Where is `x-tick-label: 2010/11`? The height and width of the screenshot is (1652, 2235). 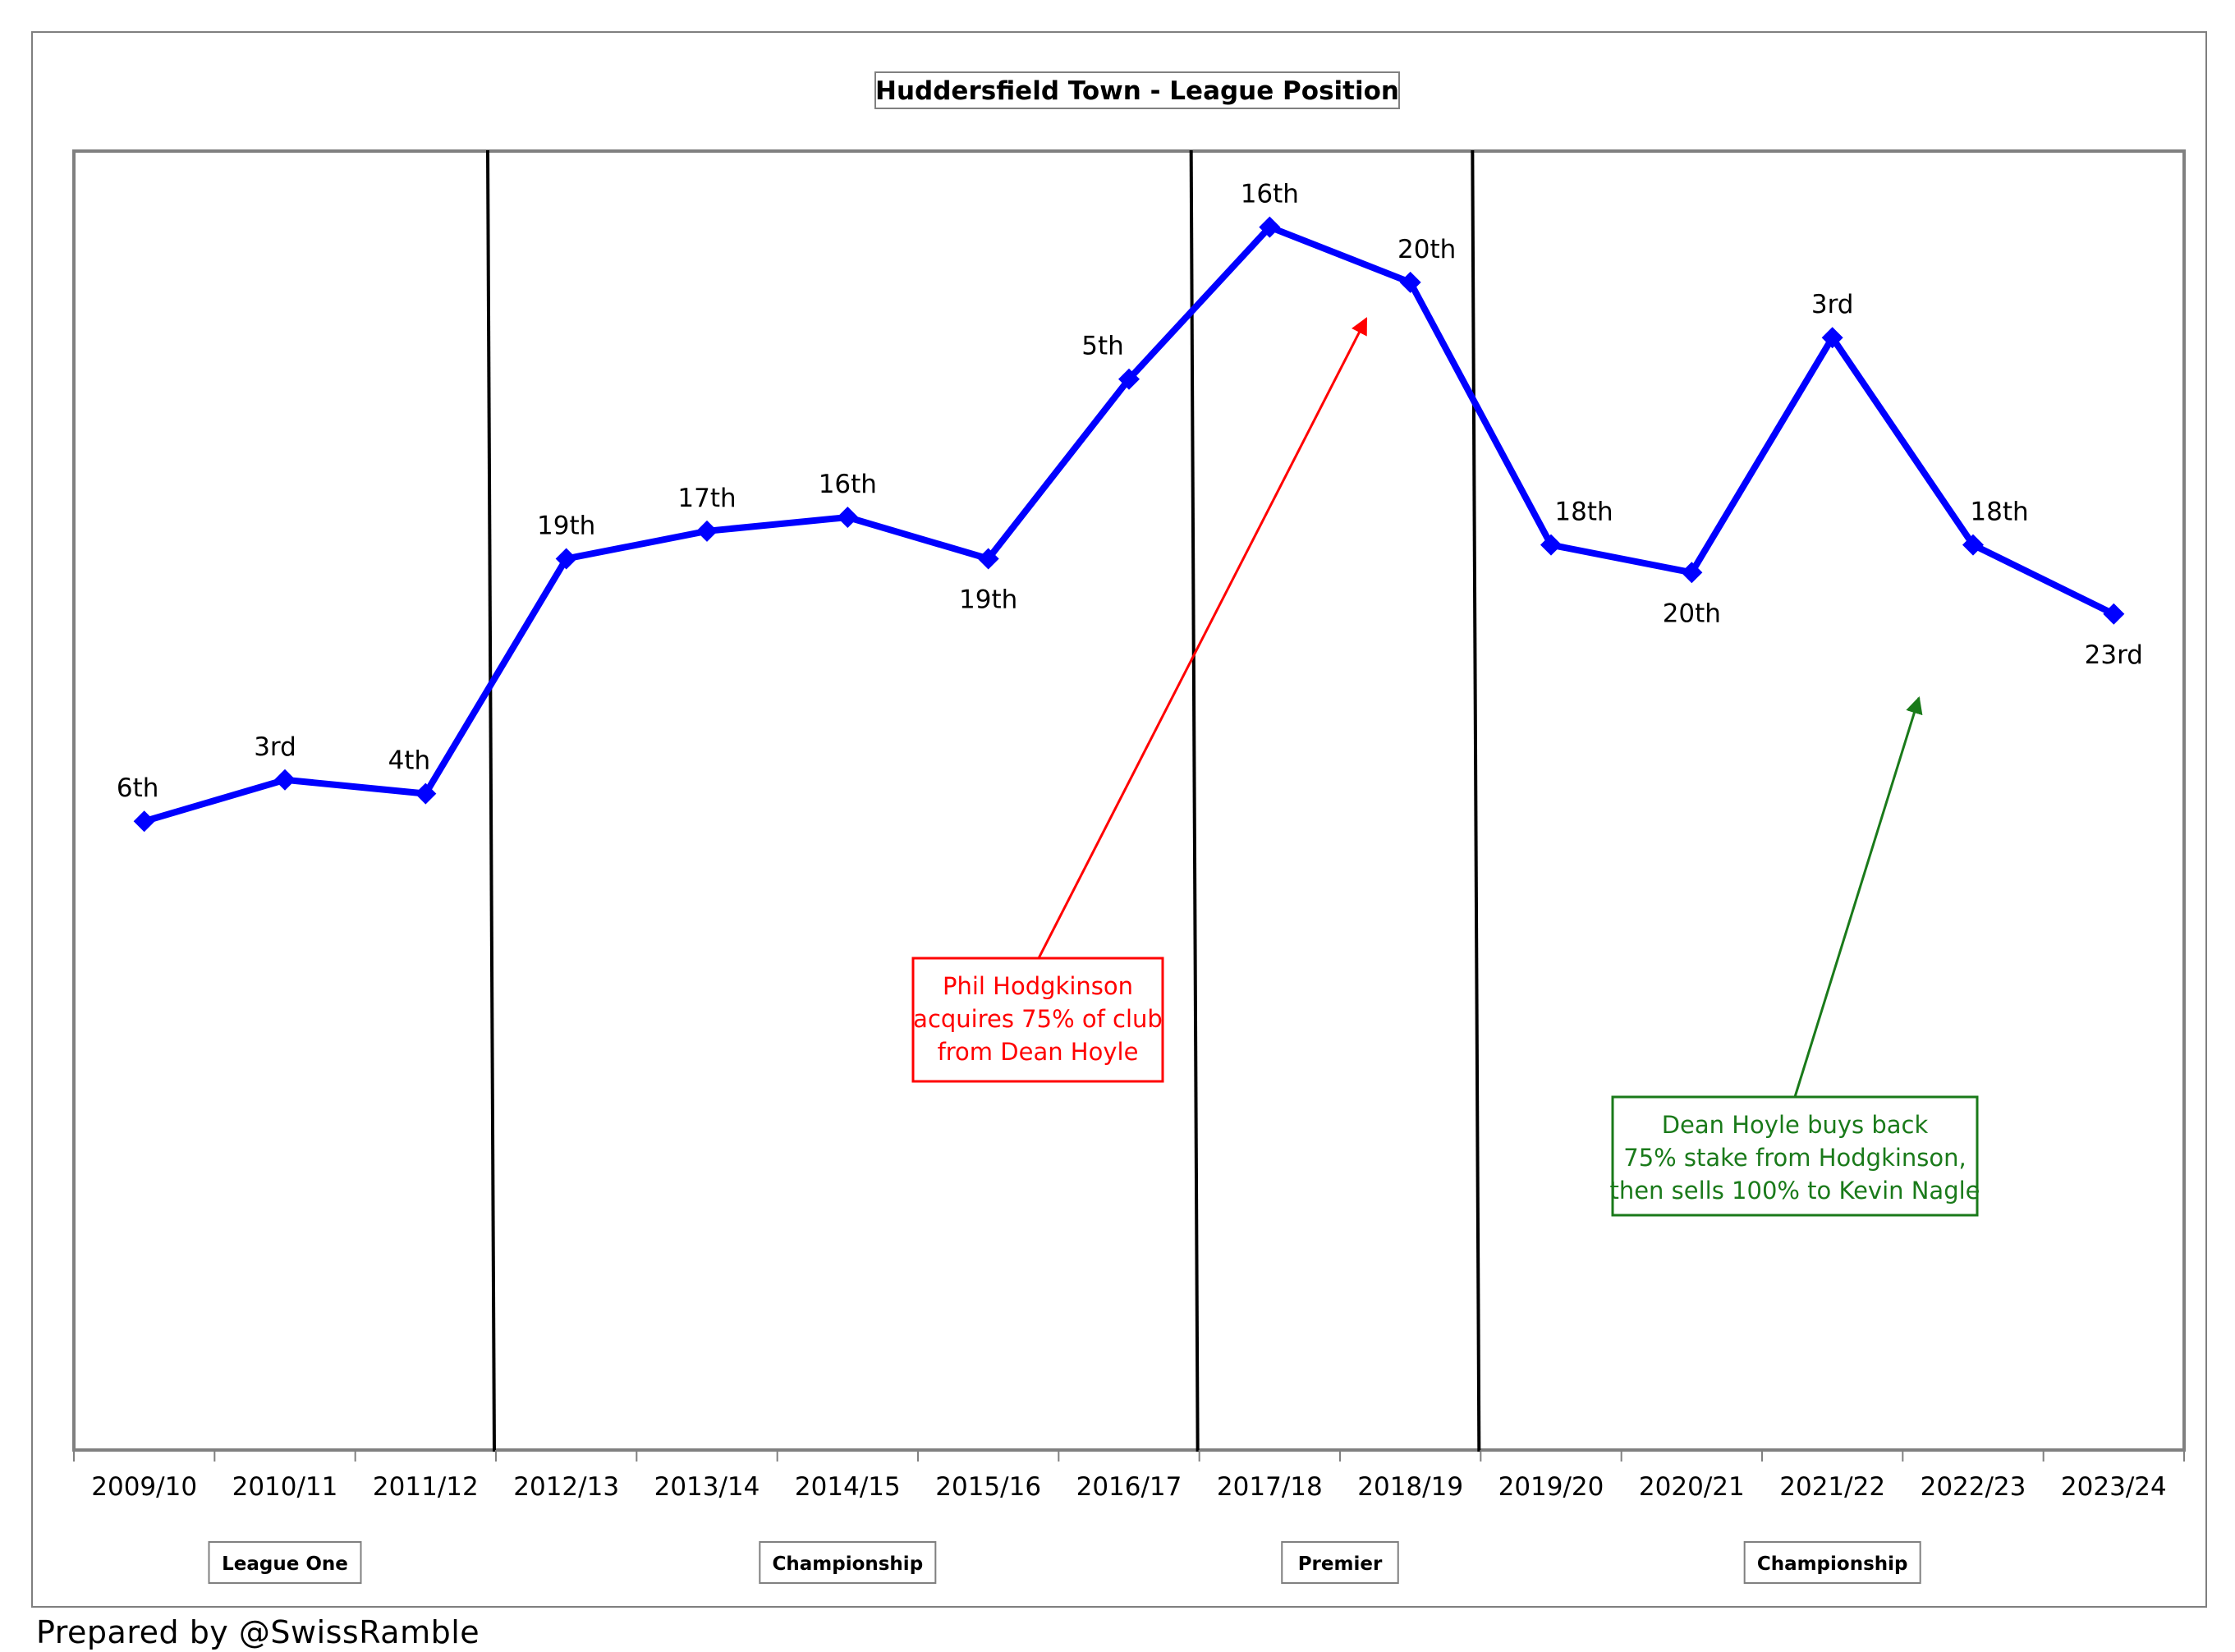 x-tick-label: 2010/11 is located at coordinates (285, 1487).